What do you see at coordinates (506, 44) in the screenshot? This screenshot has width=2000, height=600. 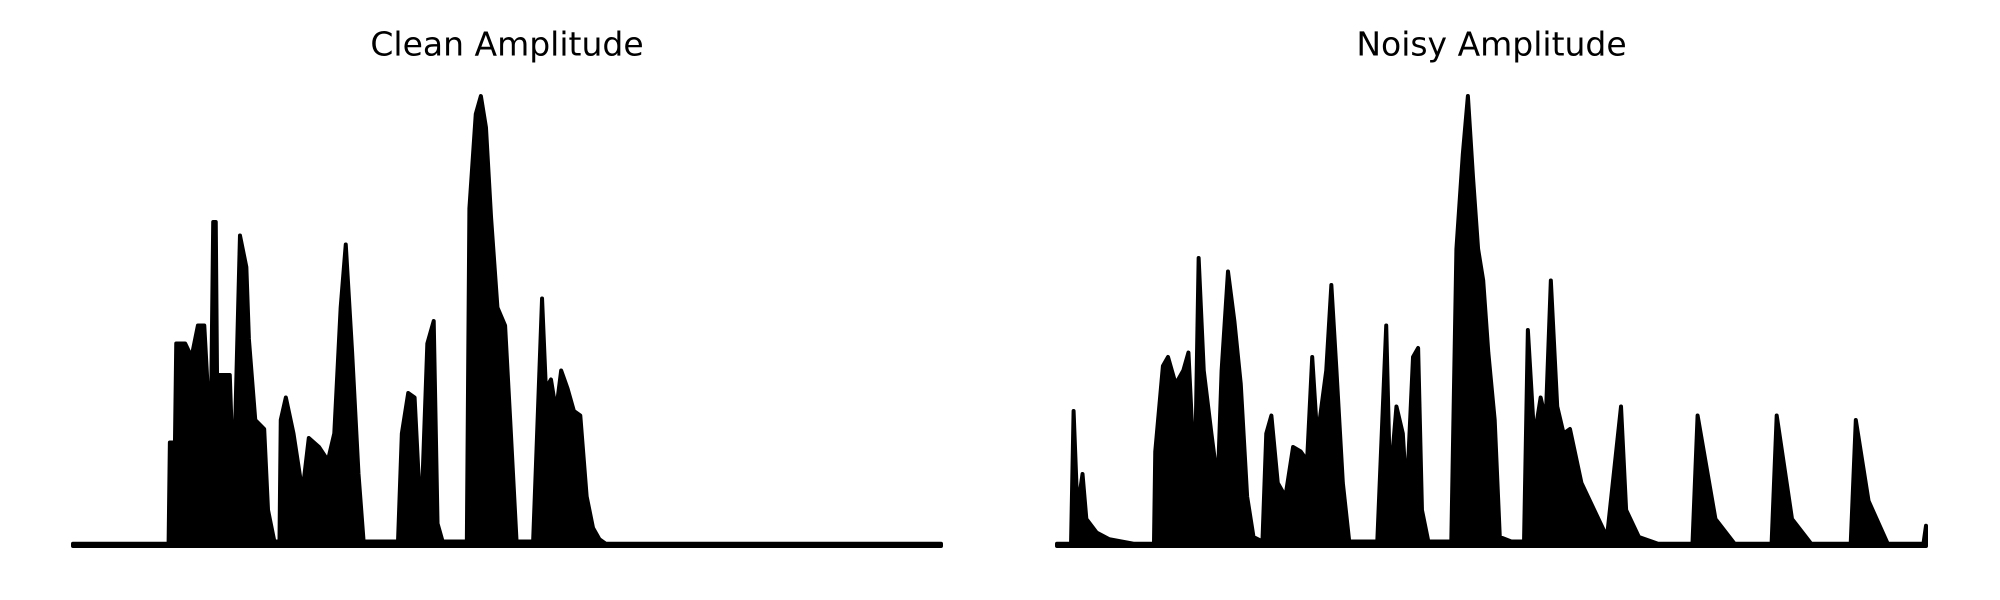 I see `chart-title: Clean Amplitude` at bounding box center [506, 44].